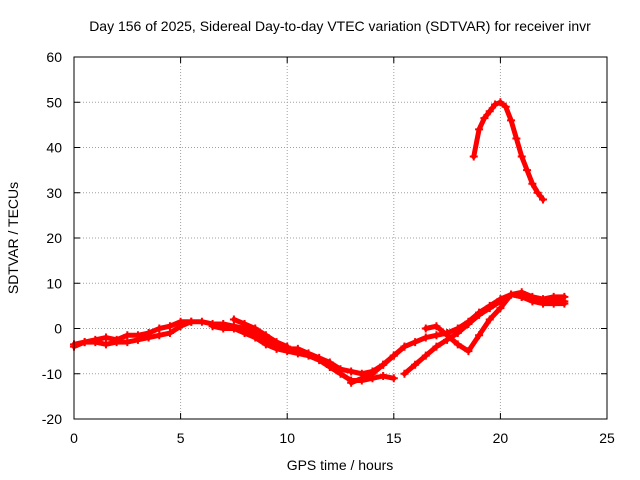 The height and width of the screenshot is (480, 640). I want to click on x-tick-label: 10, so click(287, 438).